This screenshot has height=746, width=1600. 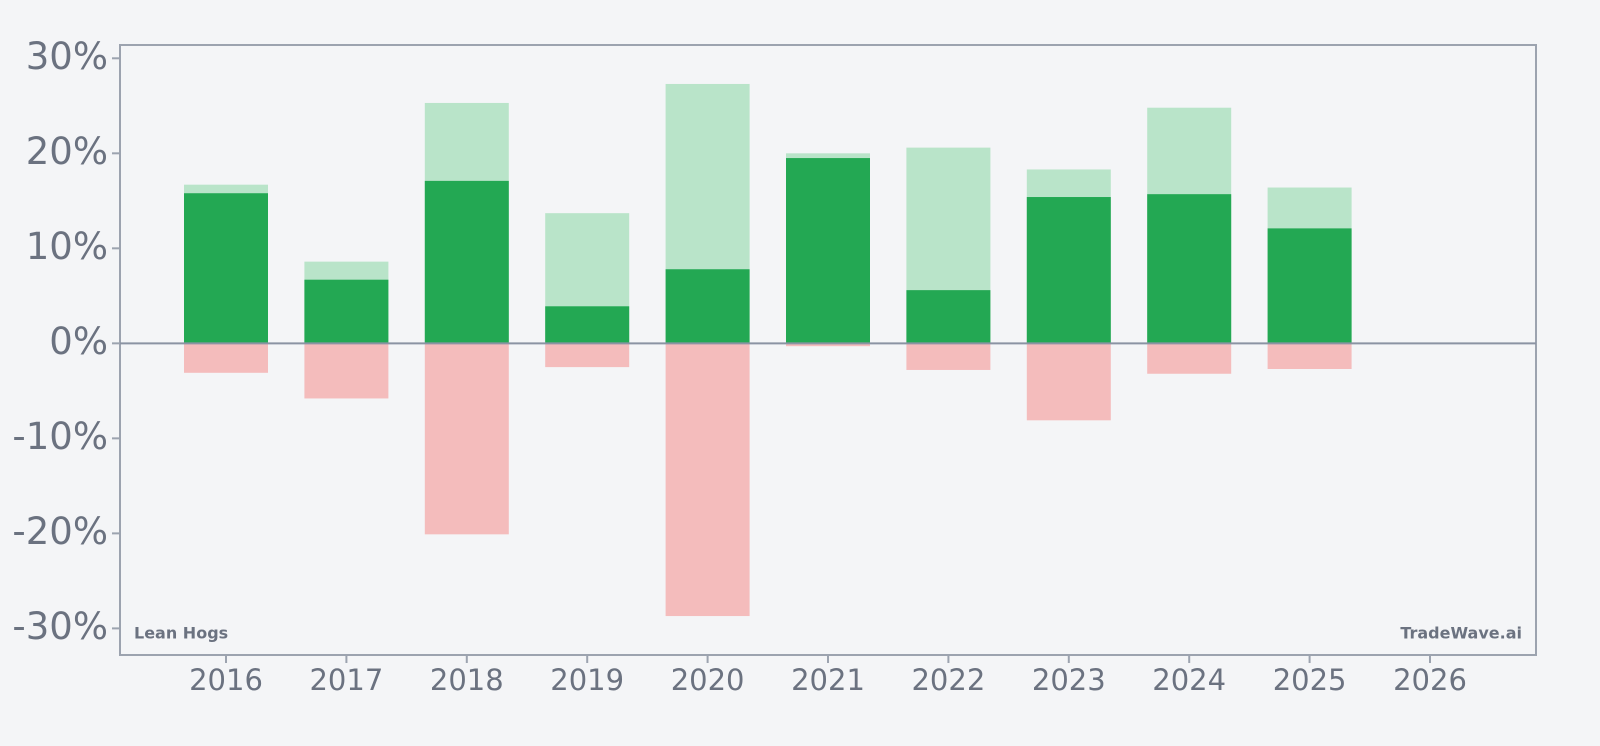 What do you see at coordinates (67, 151) in the screenshot?
I see `y-tick-label: 20%` at bounding box center [67, 151].